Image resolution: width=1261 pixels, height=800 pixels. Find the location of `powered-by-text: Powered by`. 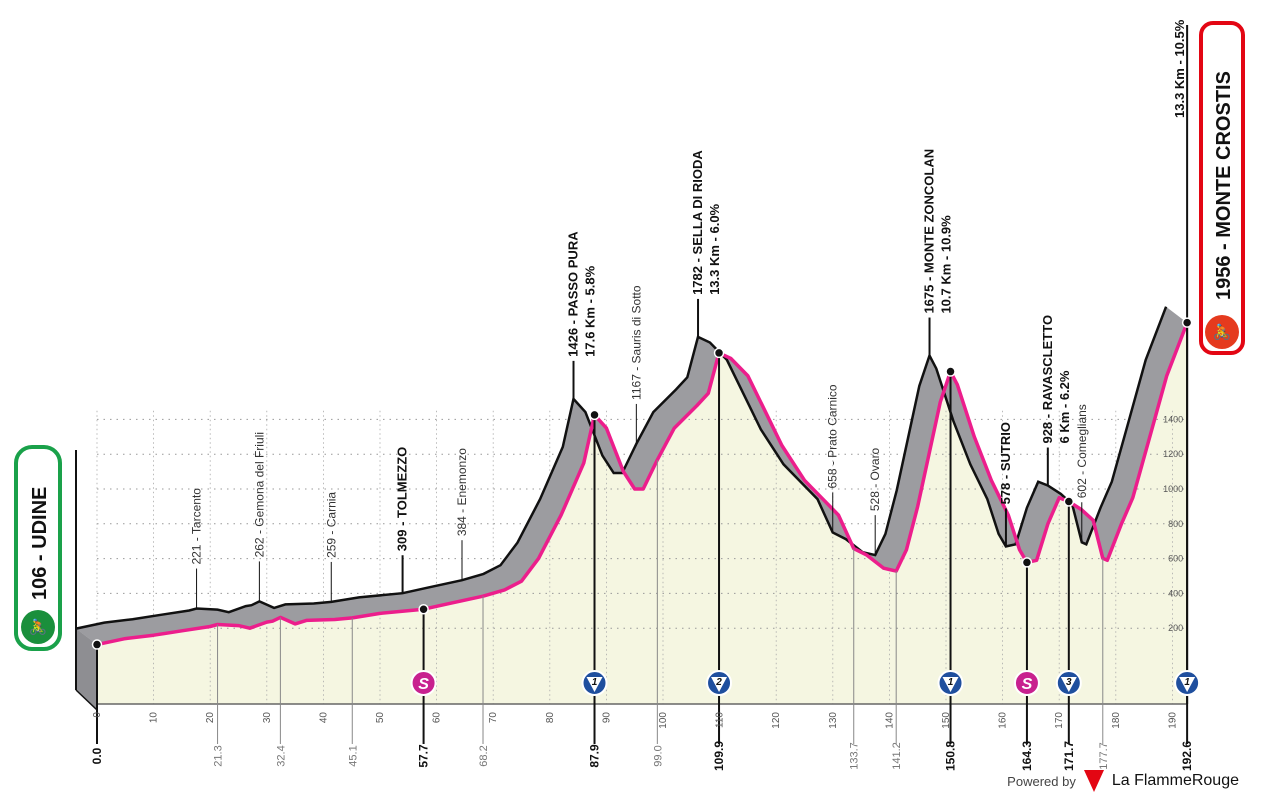

powered-by-text: Powered by is located at coordinates (1041, 781).